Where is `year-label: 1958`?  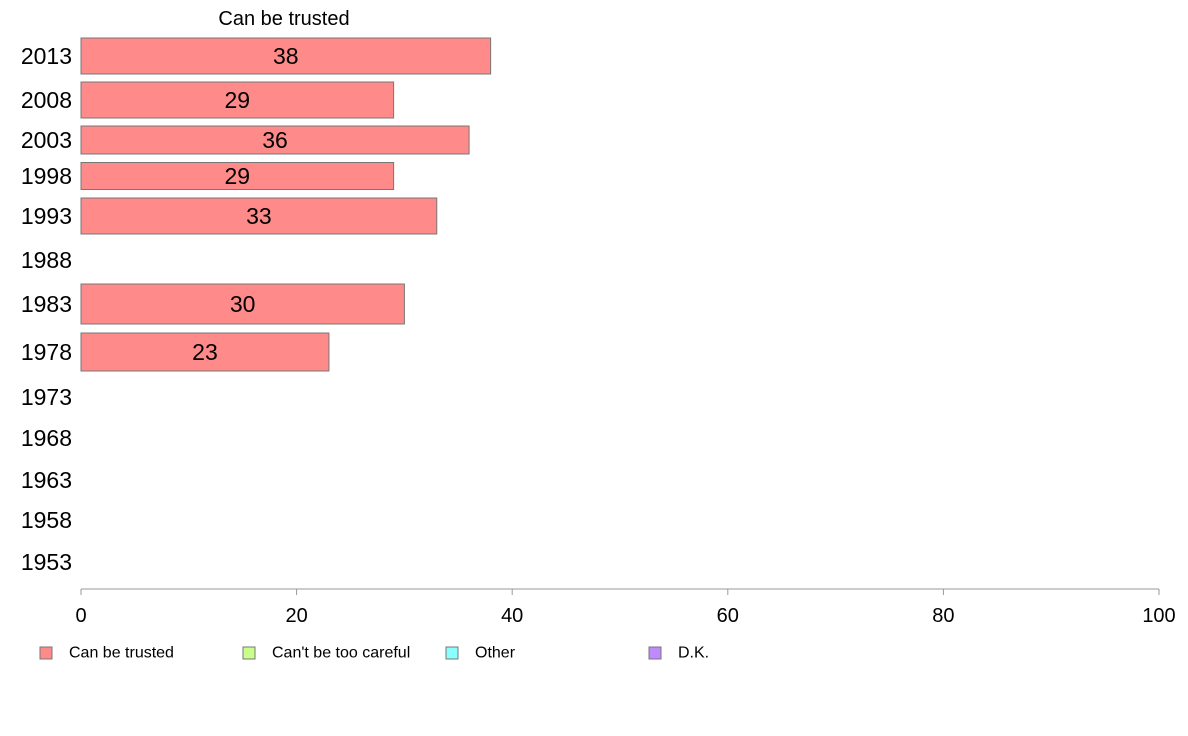 year-label: 1958 is located at coordinates (46, 520).